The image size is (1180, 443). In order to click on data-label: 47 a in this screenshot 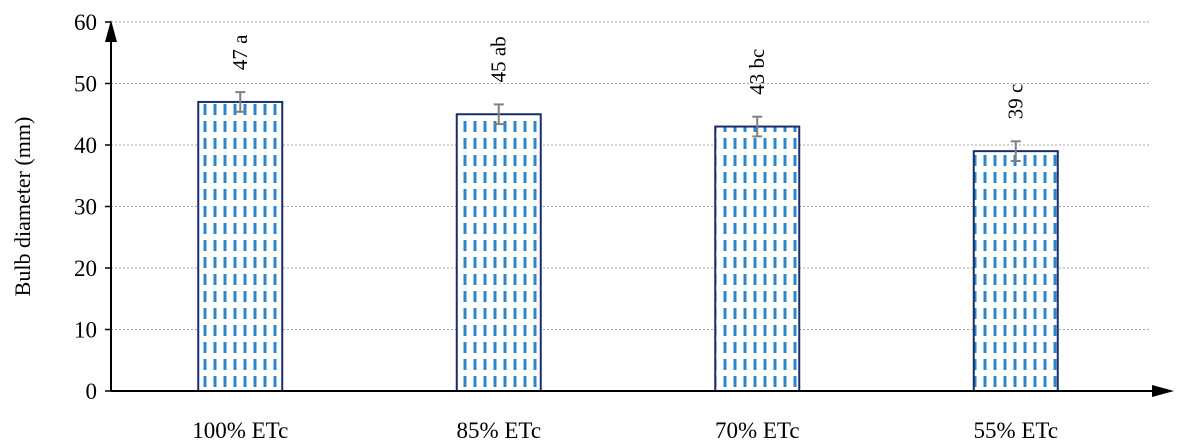, I will do `click(240, 52)`.